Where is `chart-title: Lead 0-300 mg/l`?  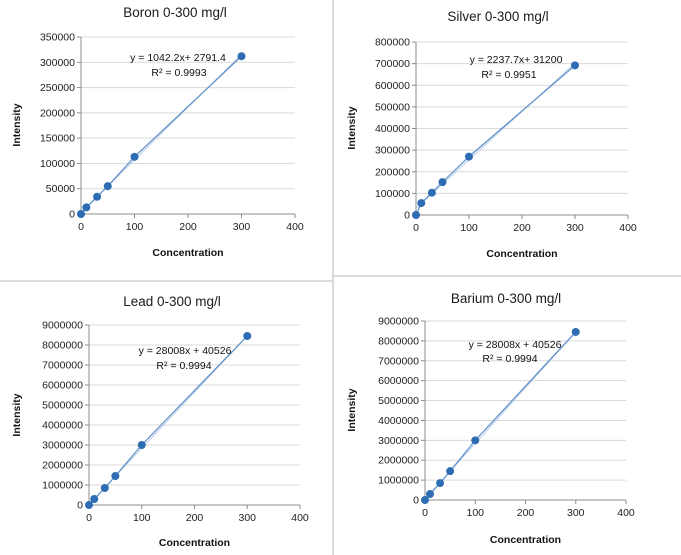
chart-title: Lead 0-300 mg/l is located at coordinates (172, 301).